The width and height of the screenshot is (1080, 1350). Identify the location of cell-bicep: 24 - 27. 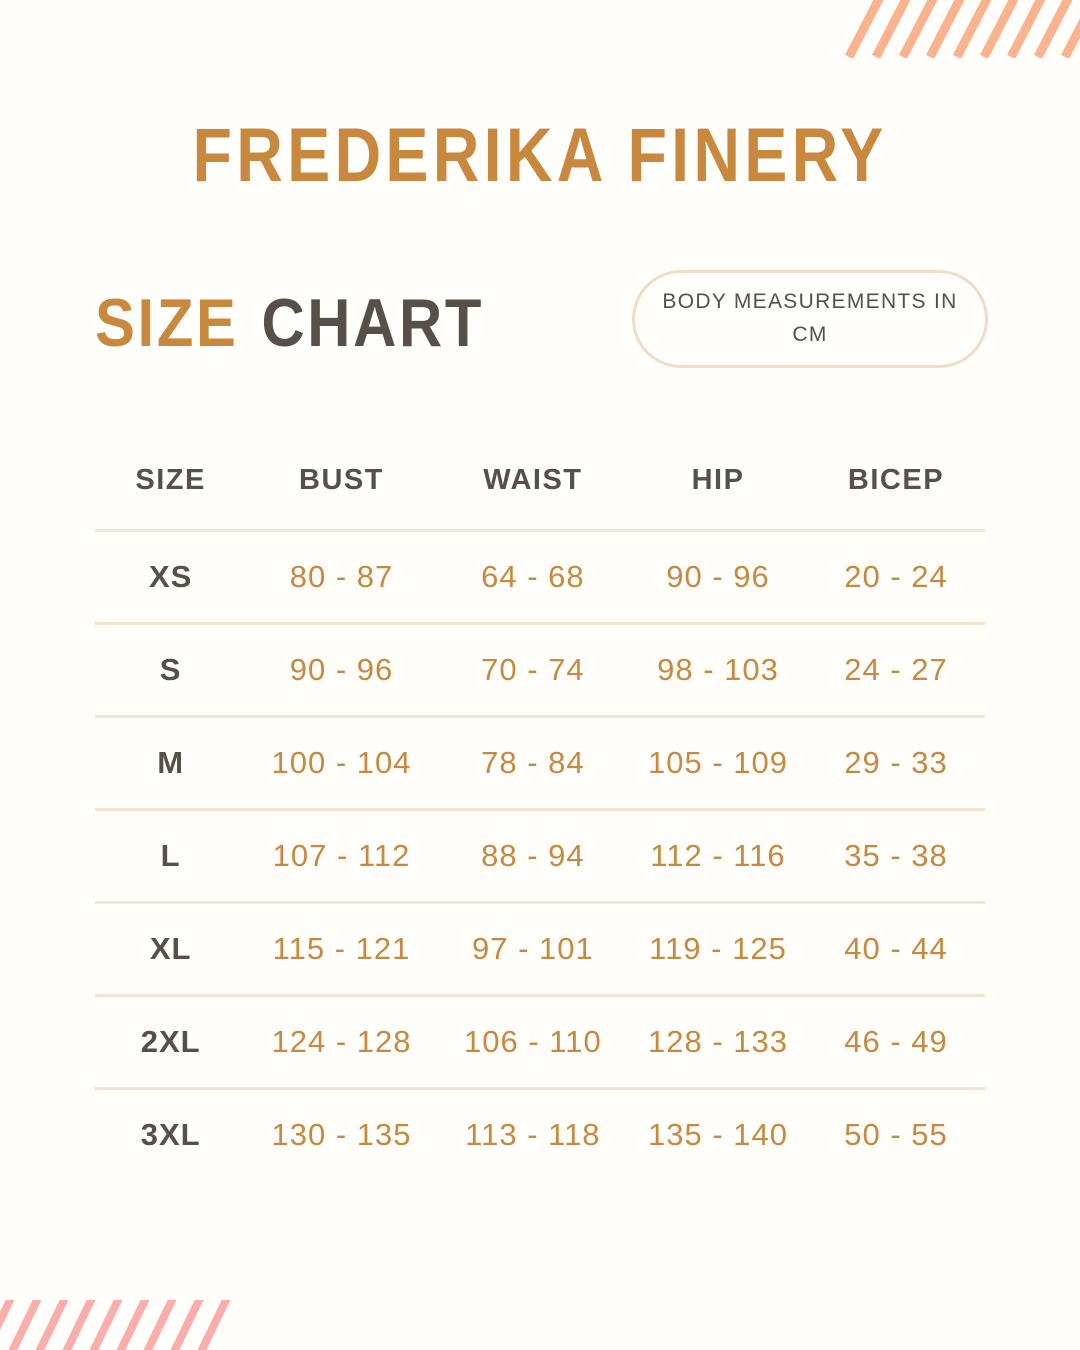
(896, 669).